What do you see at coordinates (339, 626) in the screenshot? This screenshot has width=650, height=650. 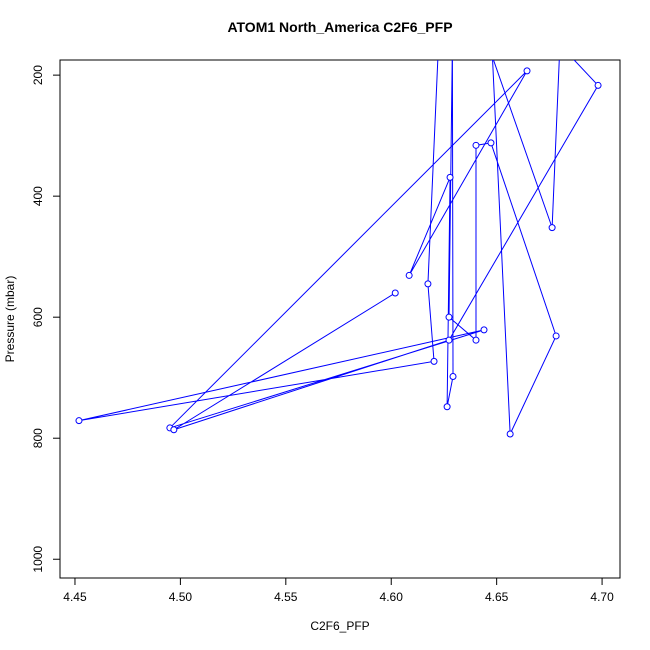 I see `x-axis-label: C2F6_PFP` at bounding box center [339, 626].